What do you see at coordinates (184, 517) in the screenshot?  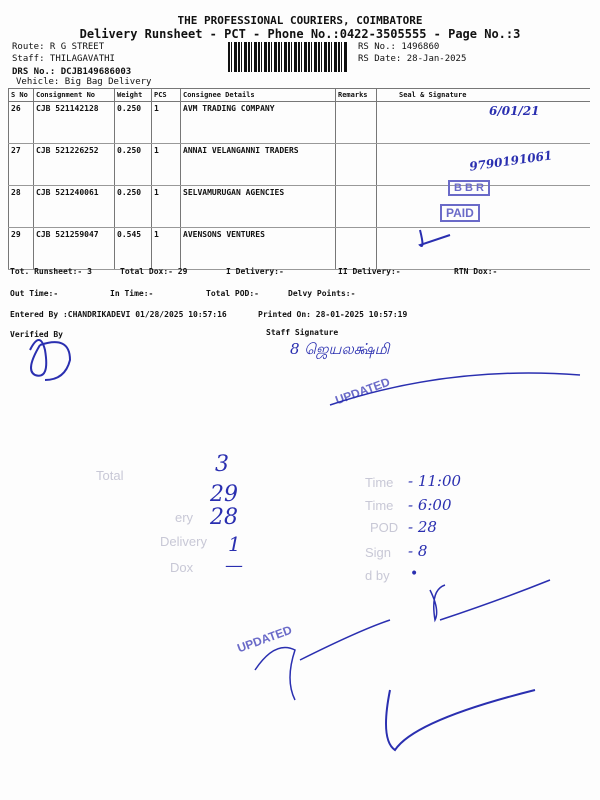 I see `faded-label: ery` at bounding box center [184, 517].